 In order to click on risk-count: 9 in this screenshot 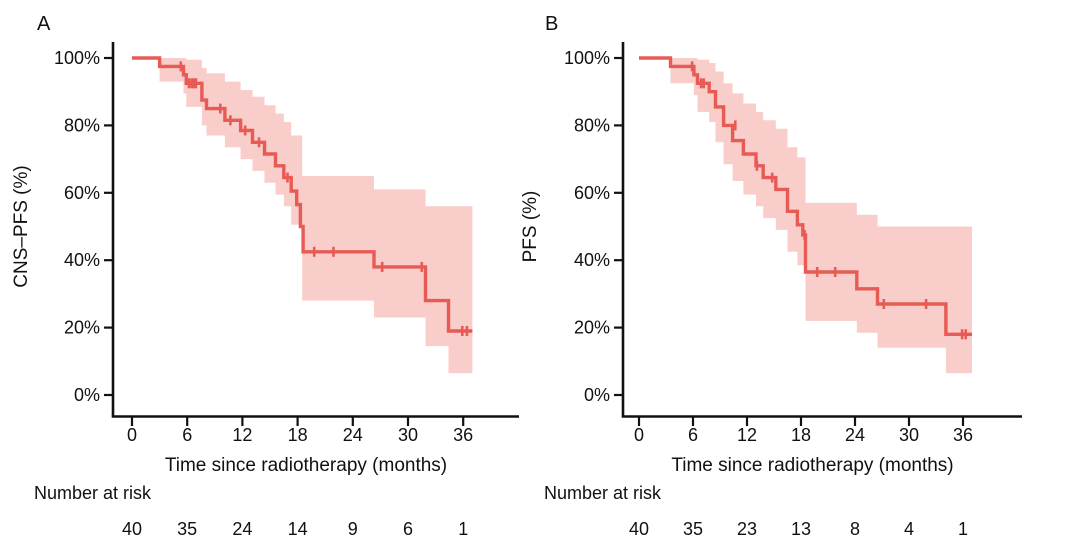, I will do `click(353, 529)`.